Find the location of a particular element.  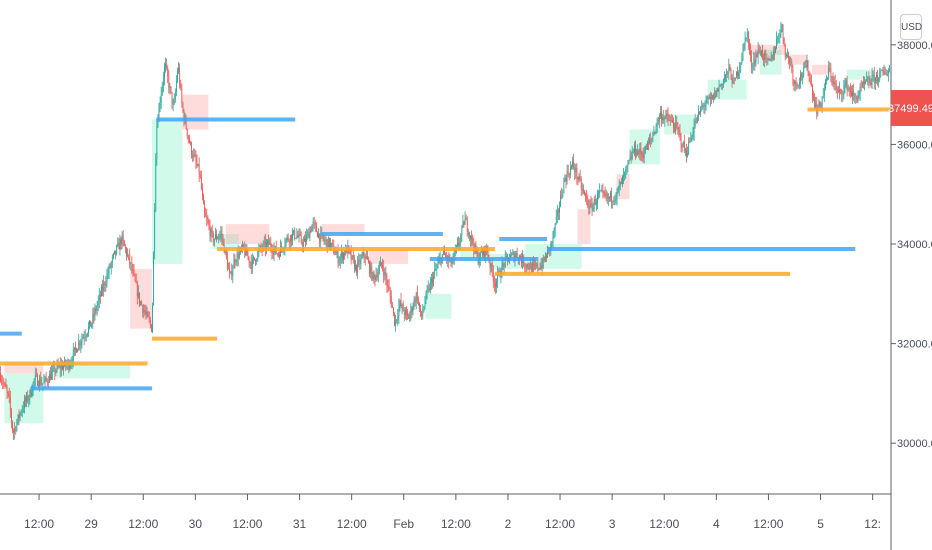

x-tick-label: 12:00 is located at coordinates (143, 524).